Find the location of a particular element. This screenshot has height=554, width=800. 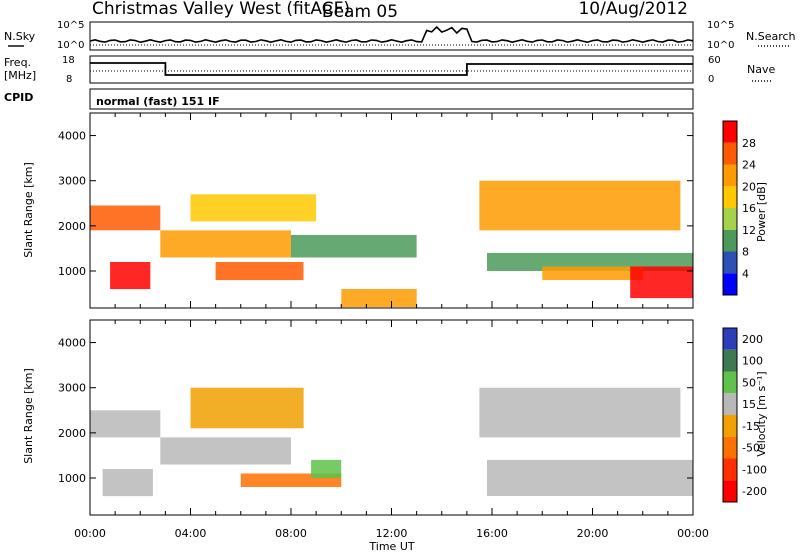

cpid-value: normal (fast) 151 IF is located at coordinates (158, 101).